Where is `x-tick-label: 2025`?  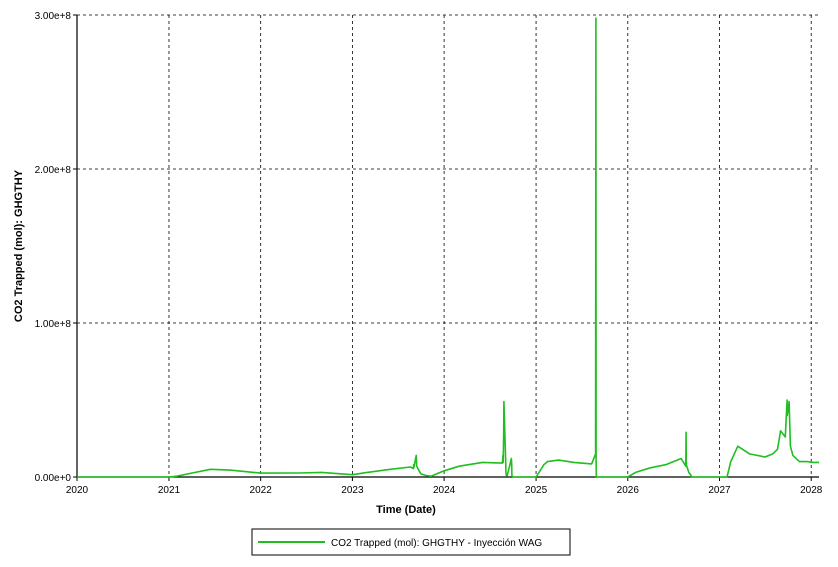
x-tick-label: 2025 is located at coordinates (536, 490).